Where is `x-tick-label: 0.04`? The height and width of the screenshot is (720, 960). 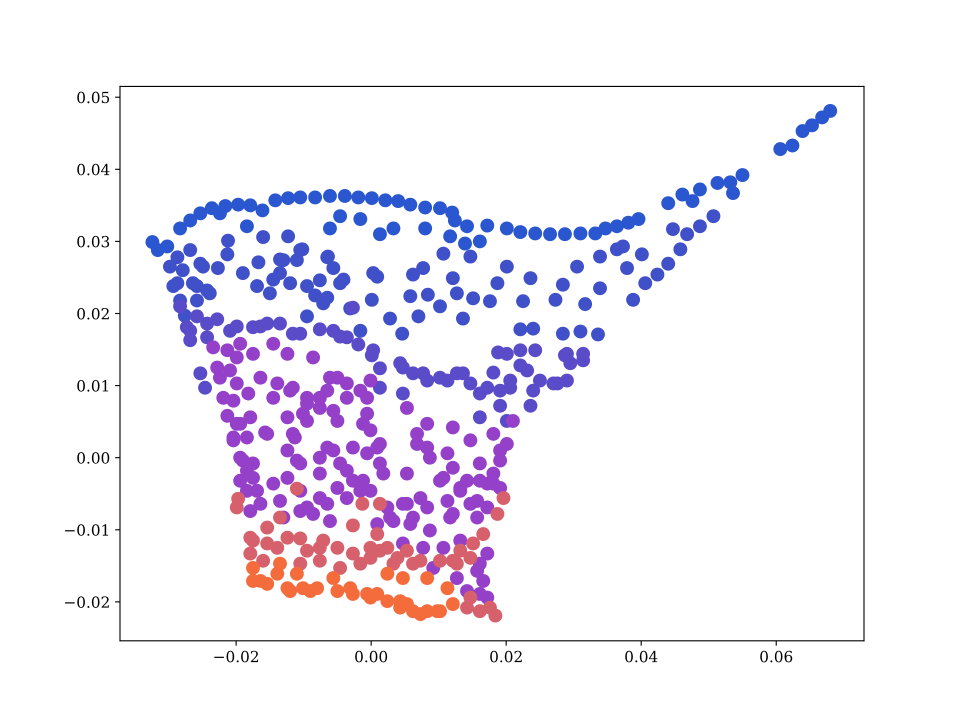 x-tick-label: 0.04 is located at coordinates (641, 656).